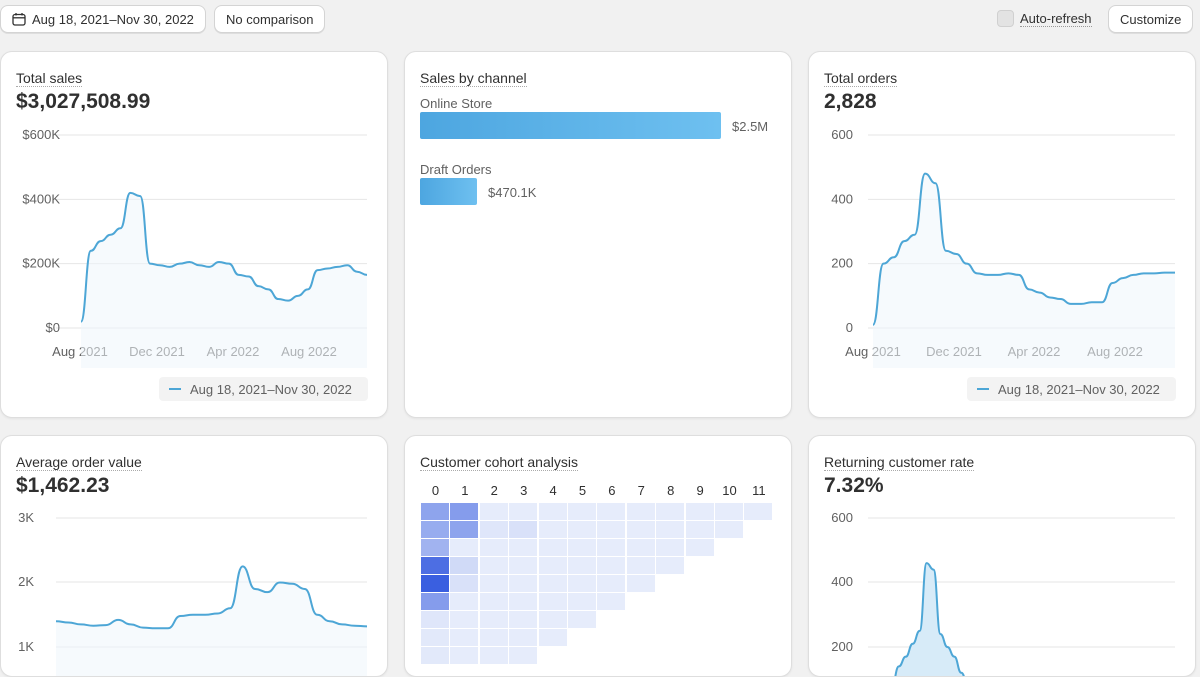  Describe the element at coordinates (983, 389) in the screenshot. I see `legend-swatch` at that location.